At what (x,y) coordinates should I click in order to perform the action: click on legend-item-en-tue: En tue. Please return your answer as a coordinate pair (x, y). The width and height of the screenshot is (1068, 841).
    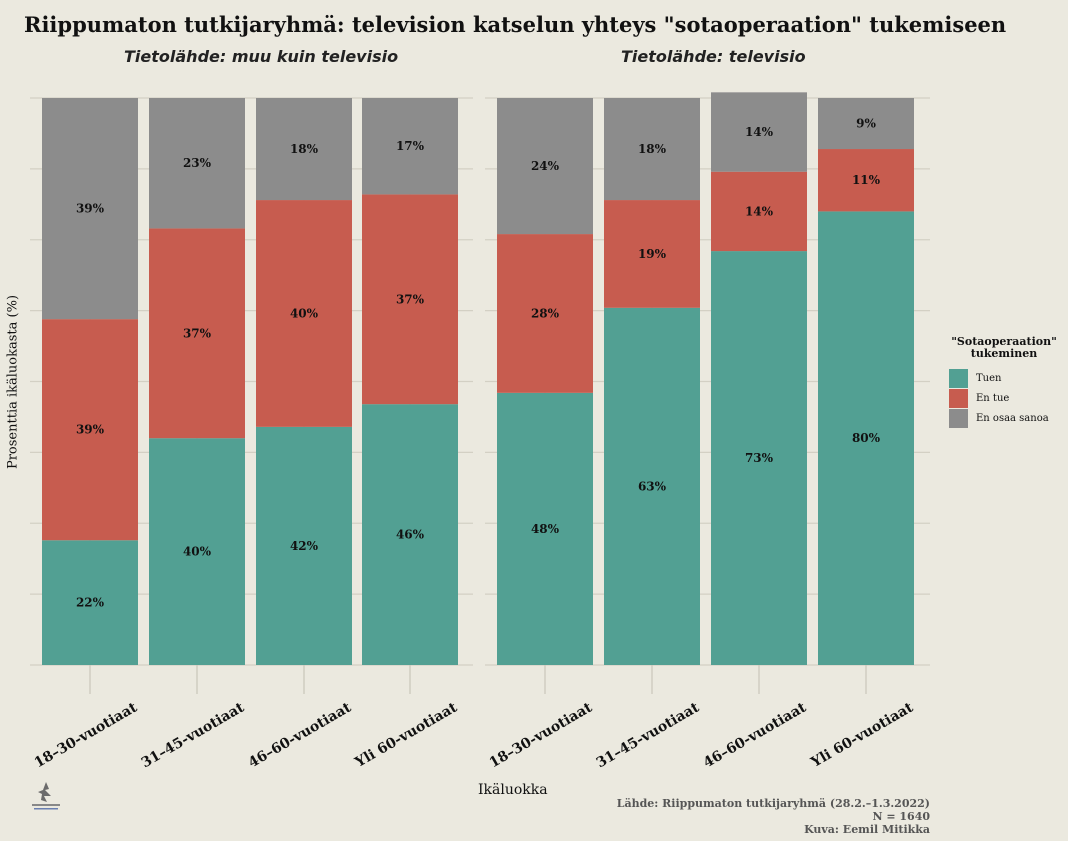
    Looking at the image, I should click on (1005, 398).